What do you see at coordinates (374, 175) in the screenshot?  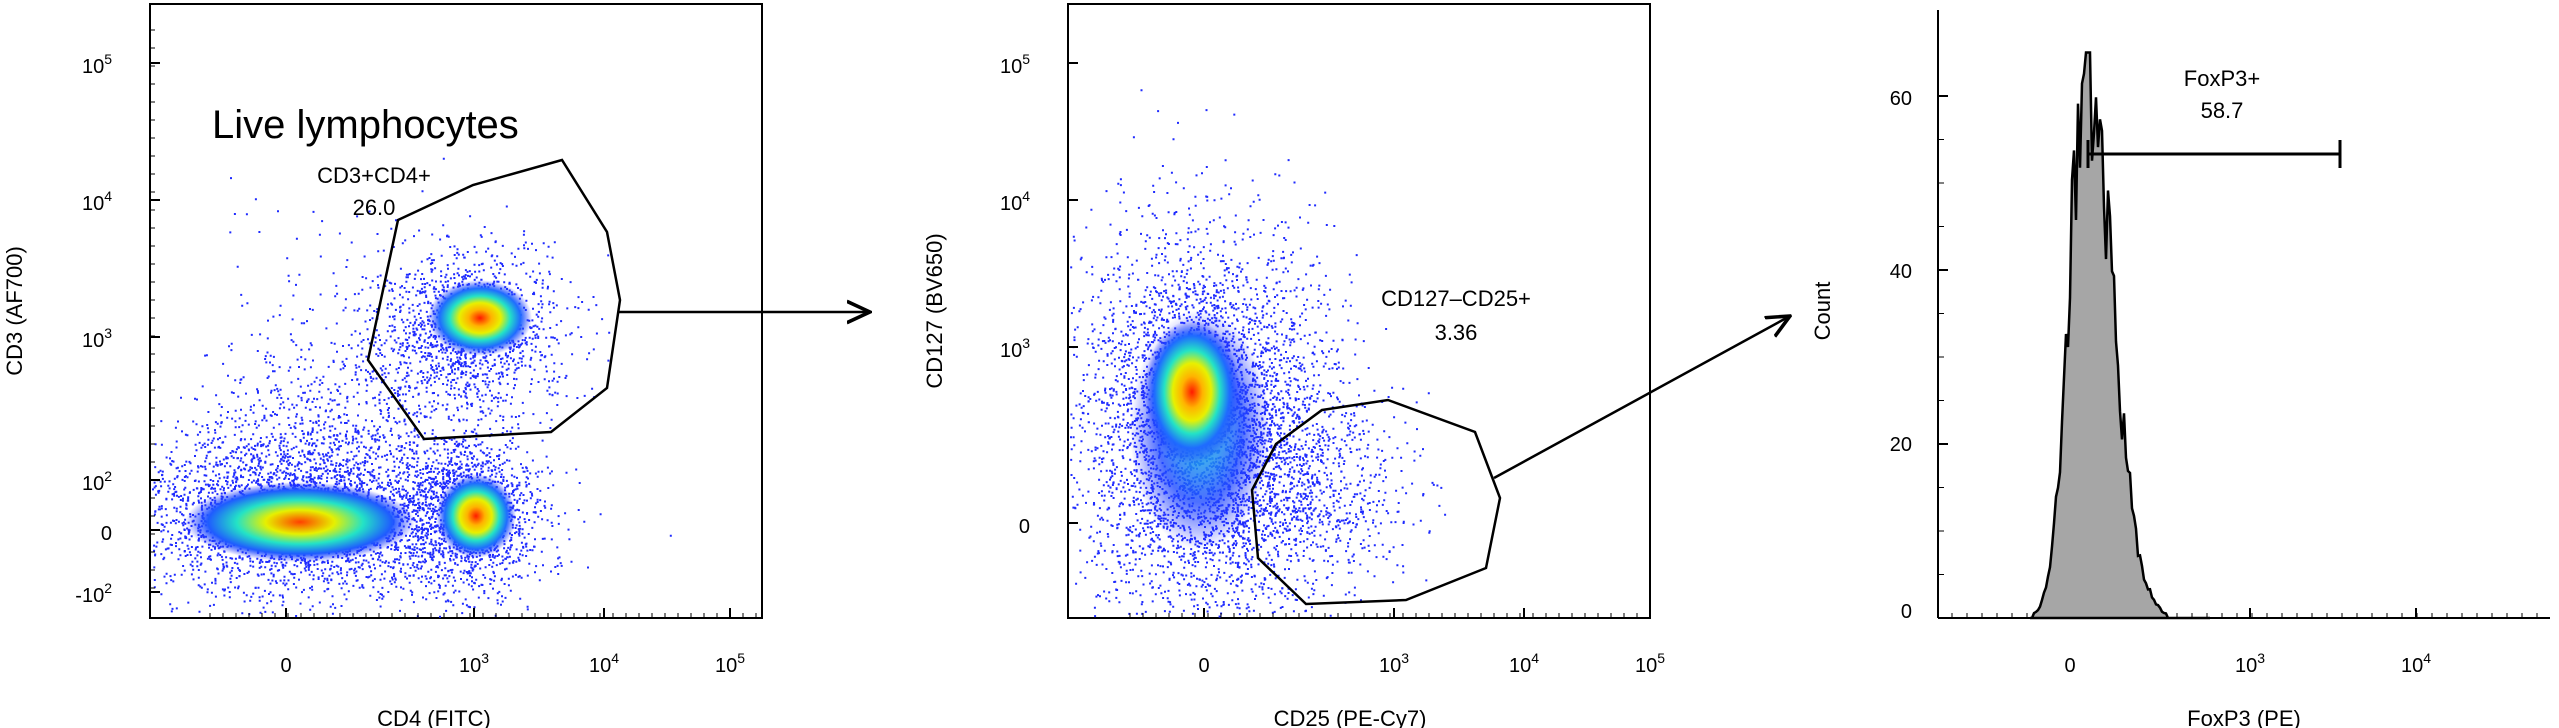 I see `gate-cd3-cd4-name: CD3+CD4+` at bounding box center [374, 175].